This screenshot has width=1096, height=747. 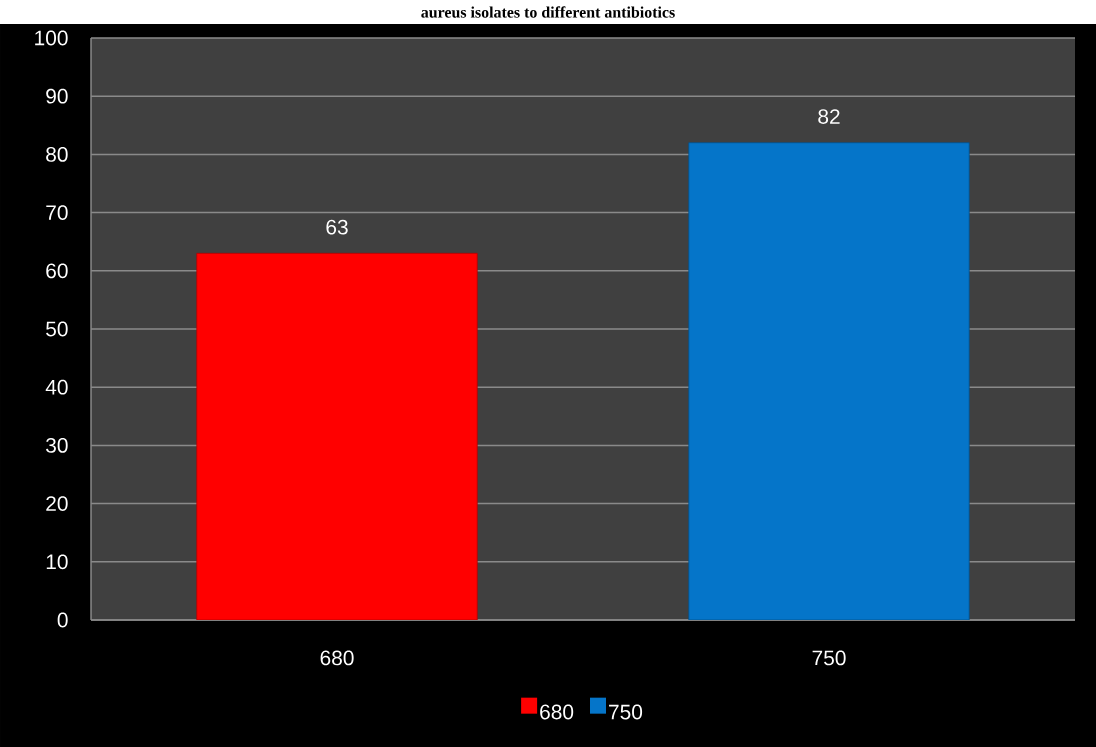 What do you see at coordinates (626, 712) in the screenshot?
I see `legend-label: 750` at bounding box center [626, 712].